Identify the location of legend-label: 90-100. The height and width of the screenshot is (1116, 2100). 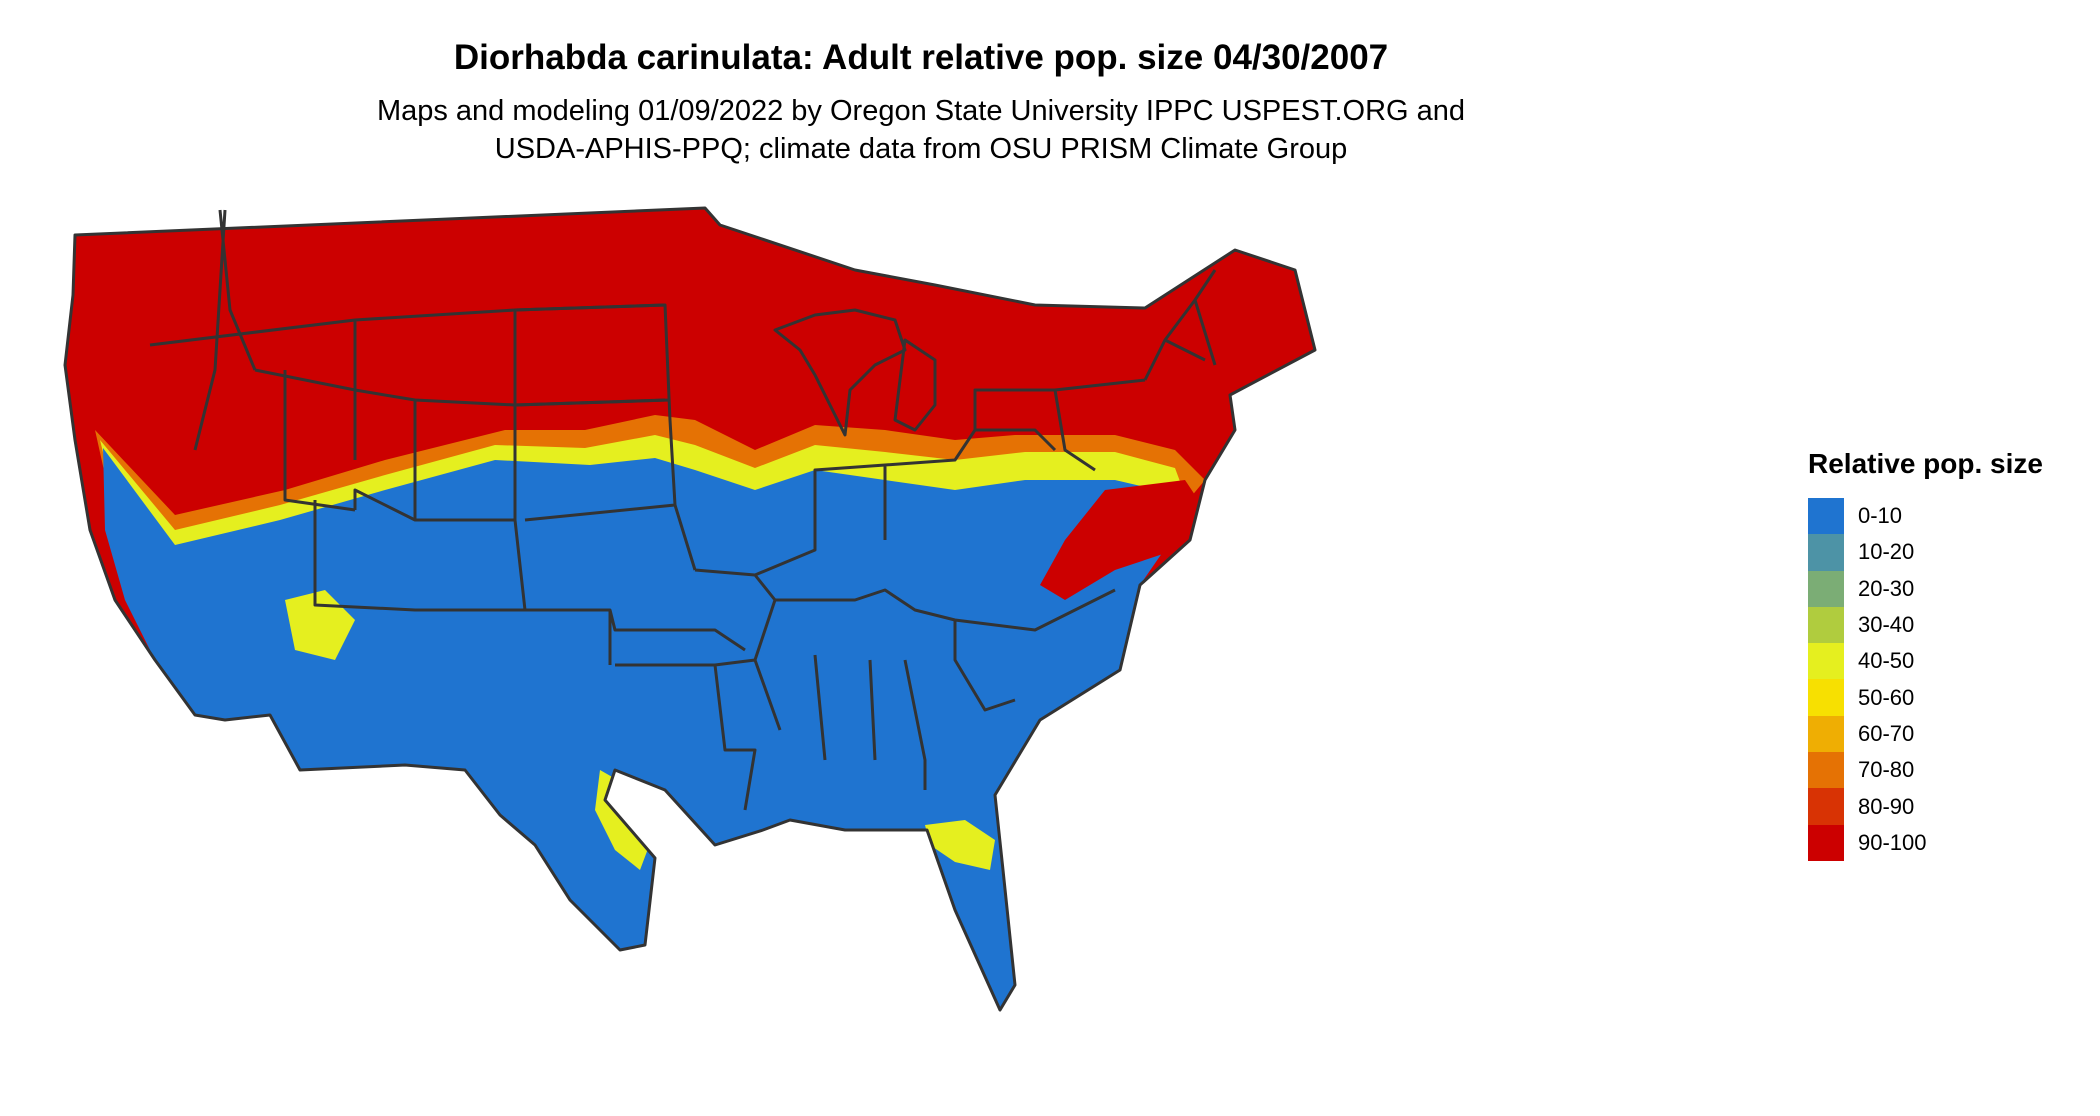
(1892, 843).